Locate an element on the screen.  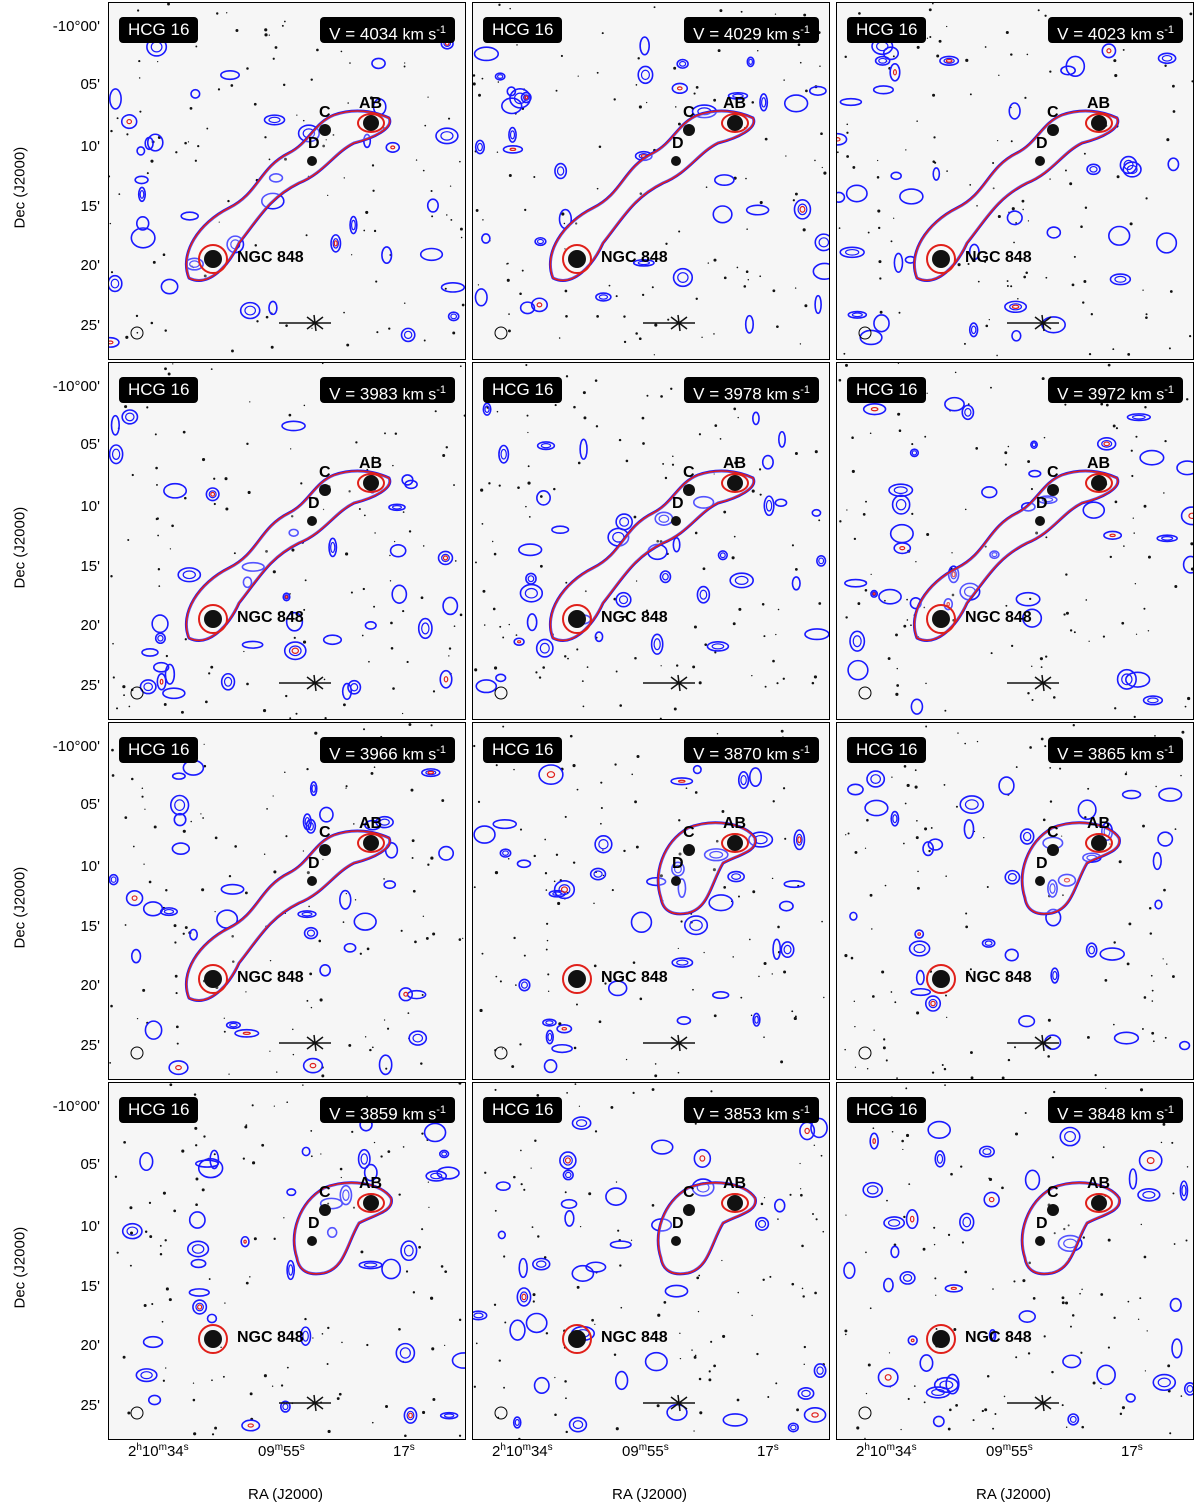
velocity-tag: V = 3870 km s-1 is located at coordinates (751, 750).